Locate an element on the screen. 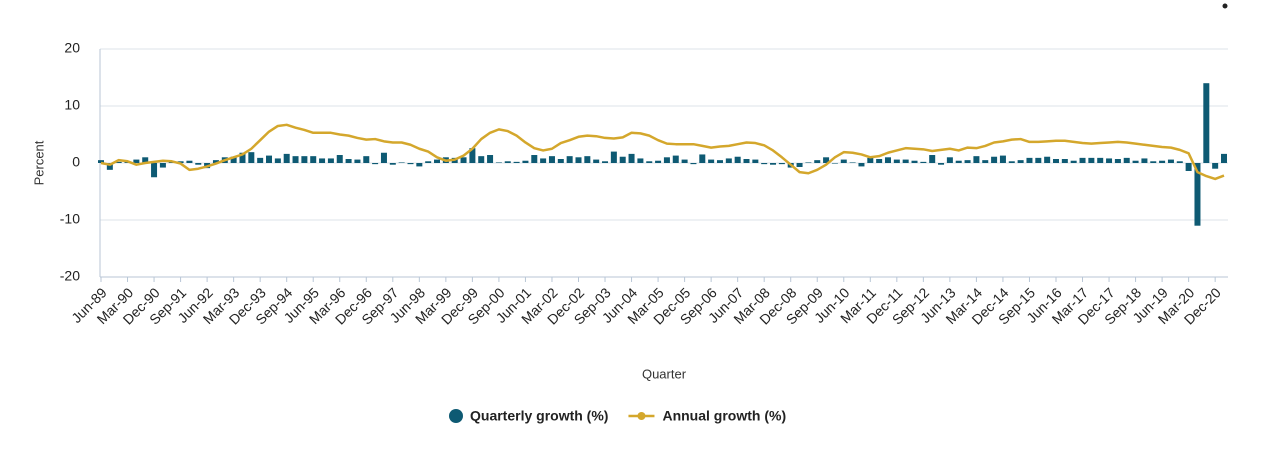 The image size is (1267, 449). legend-item: Quarterly growth (%) is located at coordinates (528, 416).